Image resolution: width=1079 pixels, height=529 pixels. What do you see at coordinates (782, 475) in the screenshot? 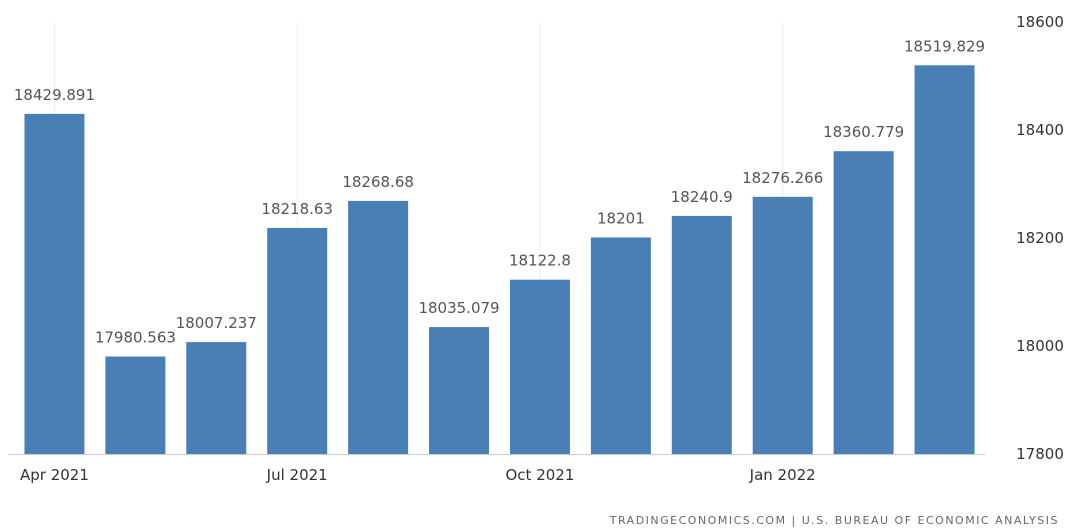
I see `x-tick-label-3: Jan 2022` at bounding box center [782, 475].